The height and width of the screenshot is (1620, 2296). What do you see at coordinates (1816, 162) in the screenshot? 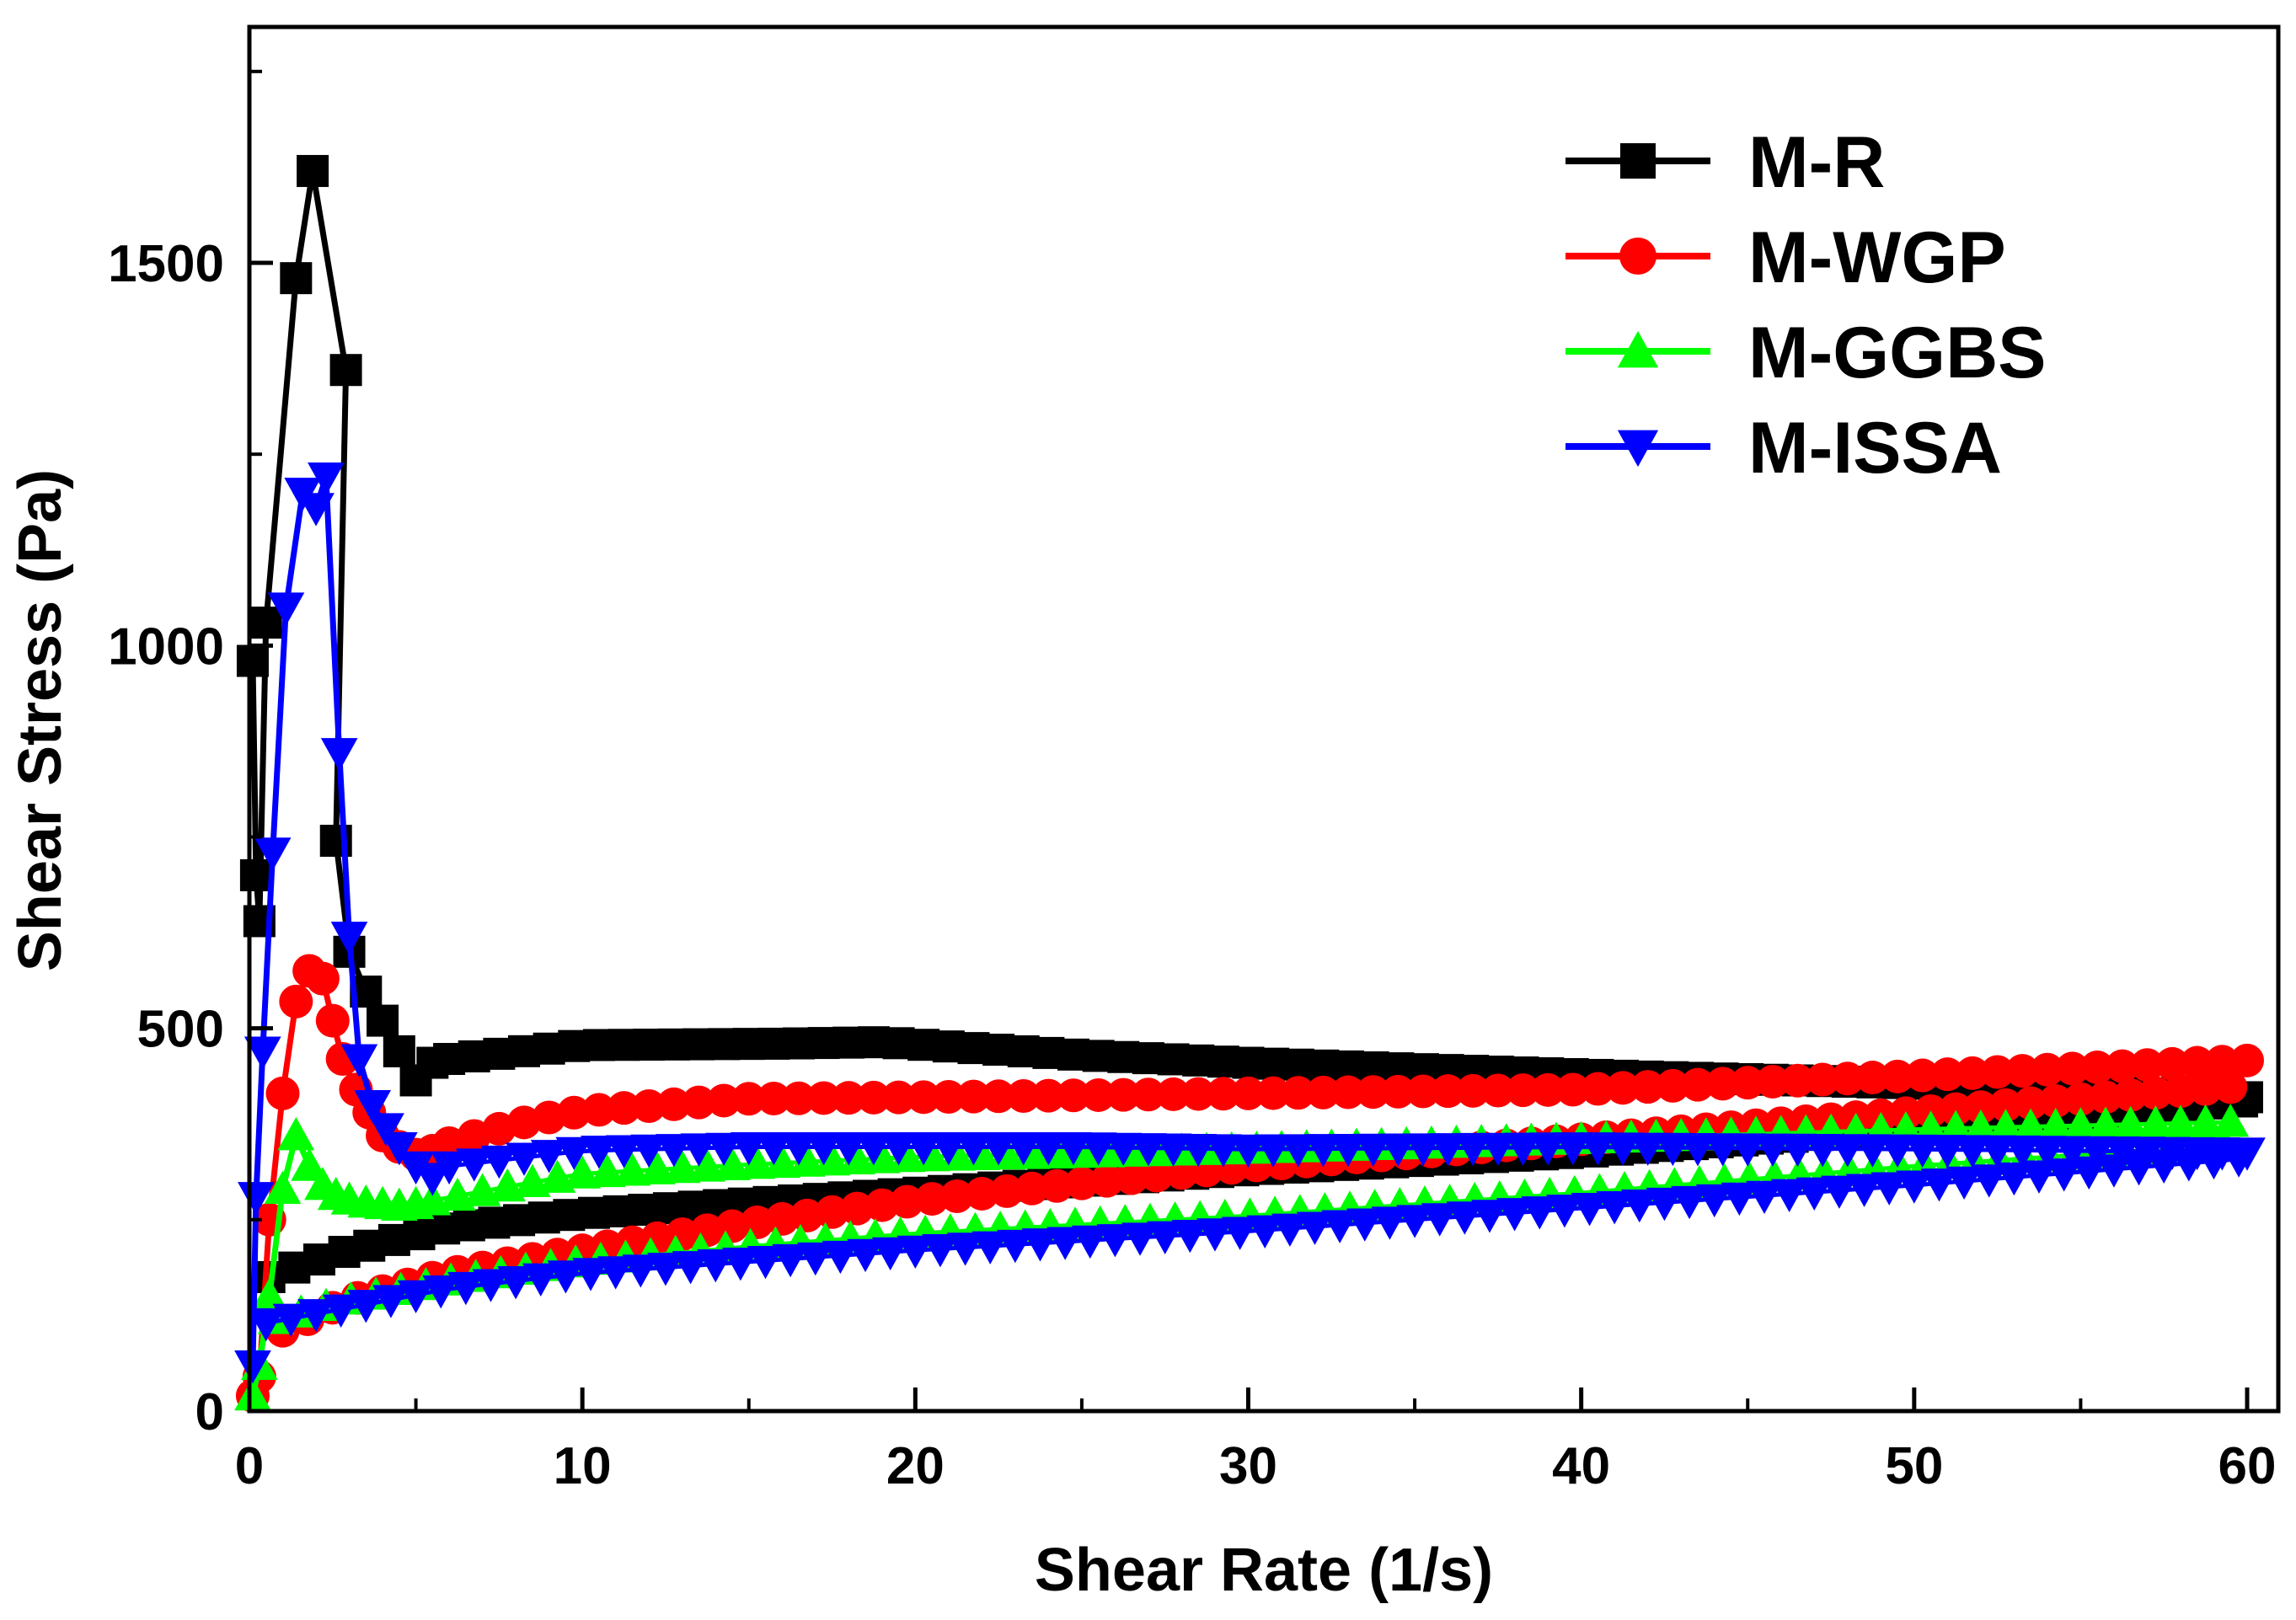
I see `legend-label: M-R` at bounding box center [1816, 162].